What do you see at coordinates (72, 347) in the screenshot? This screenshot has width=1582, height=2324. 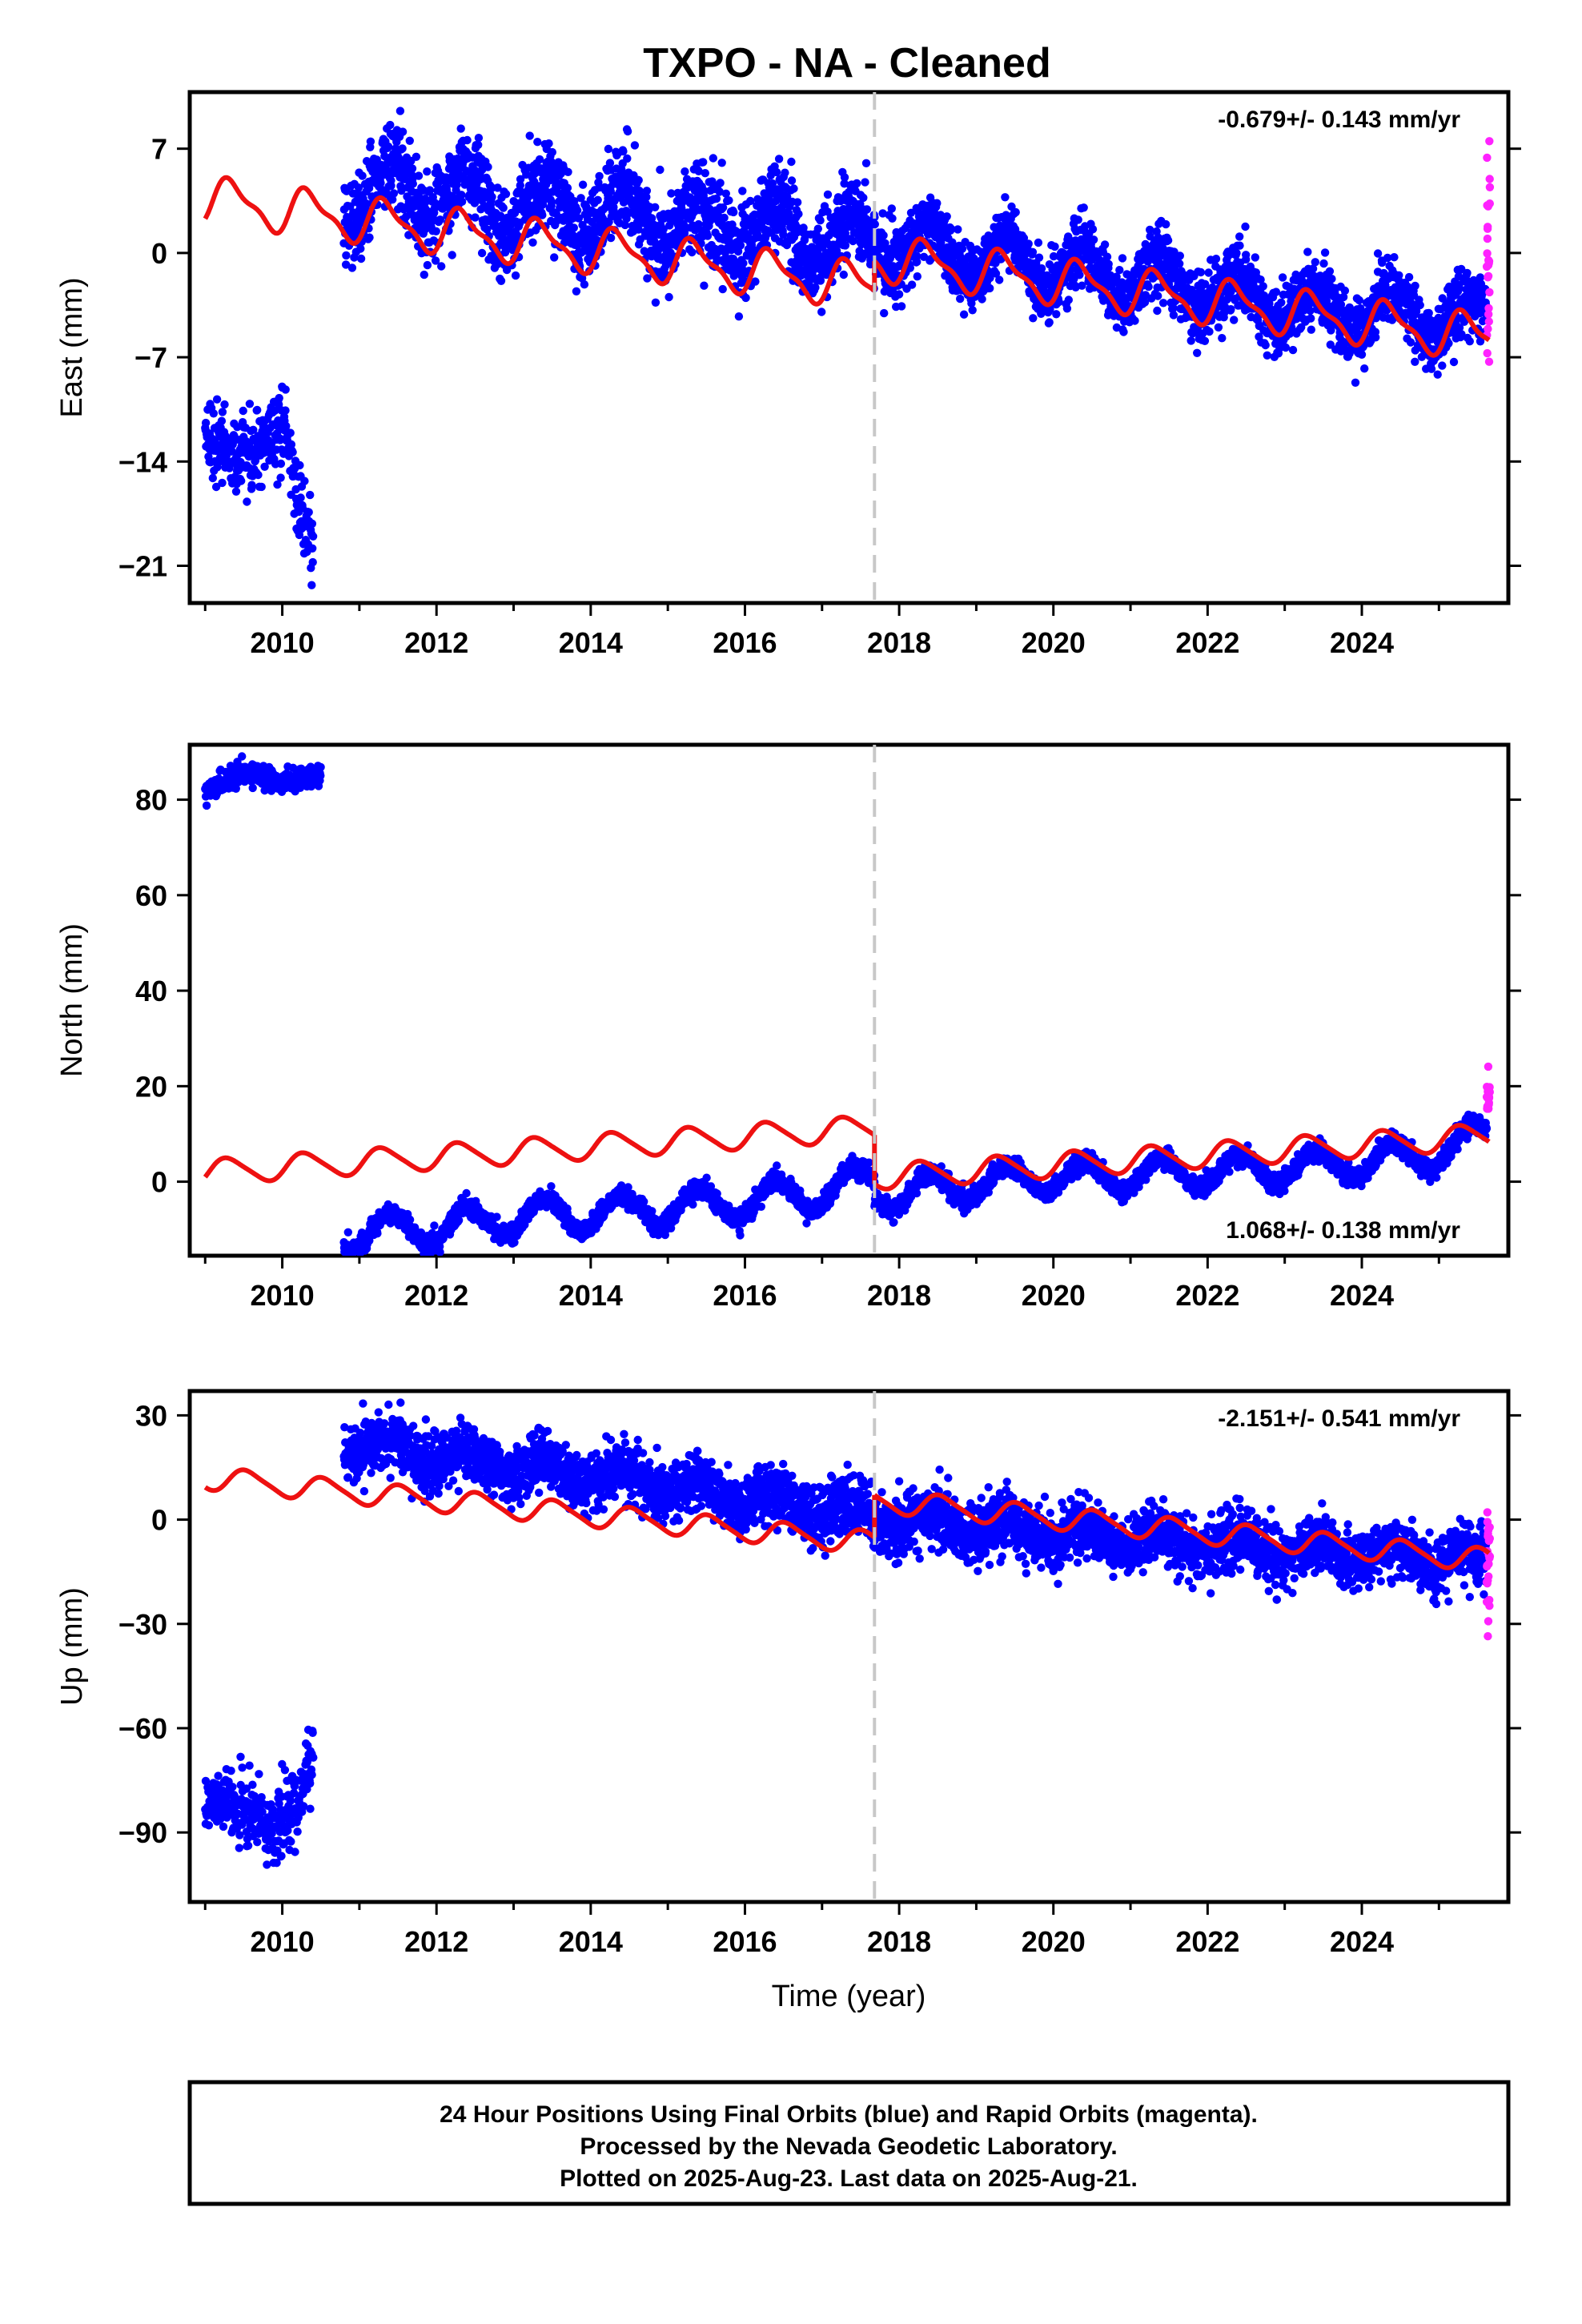 I see `east-y-axis-label: East (mm)` at bounding box center [72, 347].